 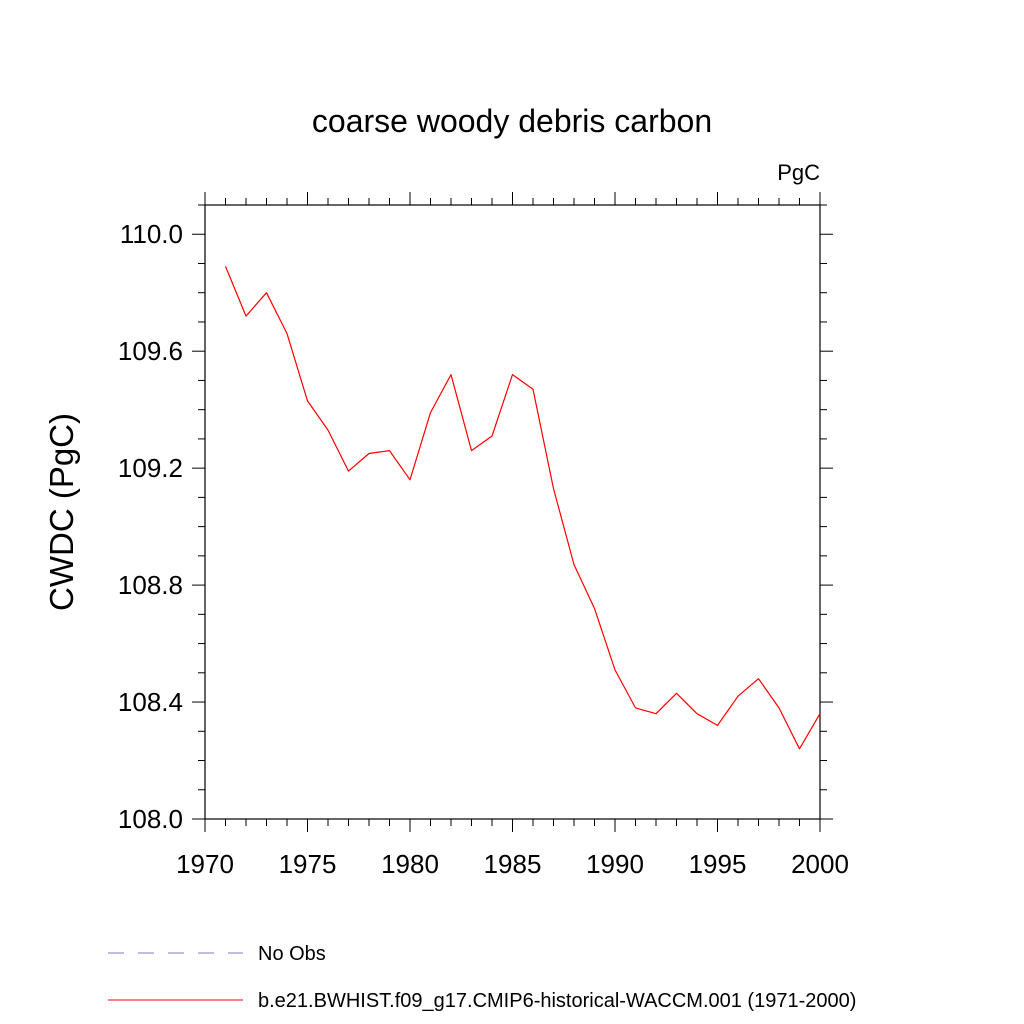 What do you see at coordinates (615, 864) in the screenshot?
I see `x-tick-label: 1990` at bounding box center [615, 864].